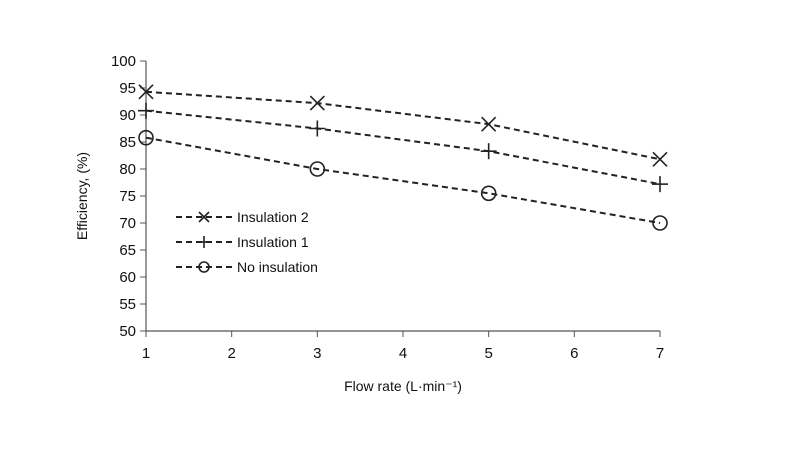 This screenshot has width=795, height=460. Describe the element at coordinates (123, 61) in the screenshot. I see `y-tick-label: 100` at that location.